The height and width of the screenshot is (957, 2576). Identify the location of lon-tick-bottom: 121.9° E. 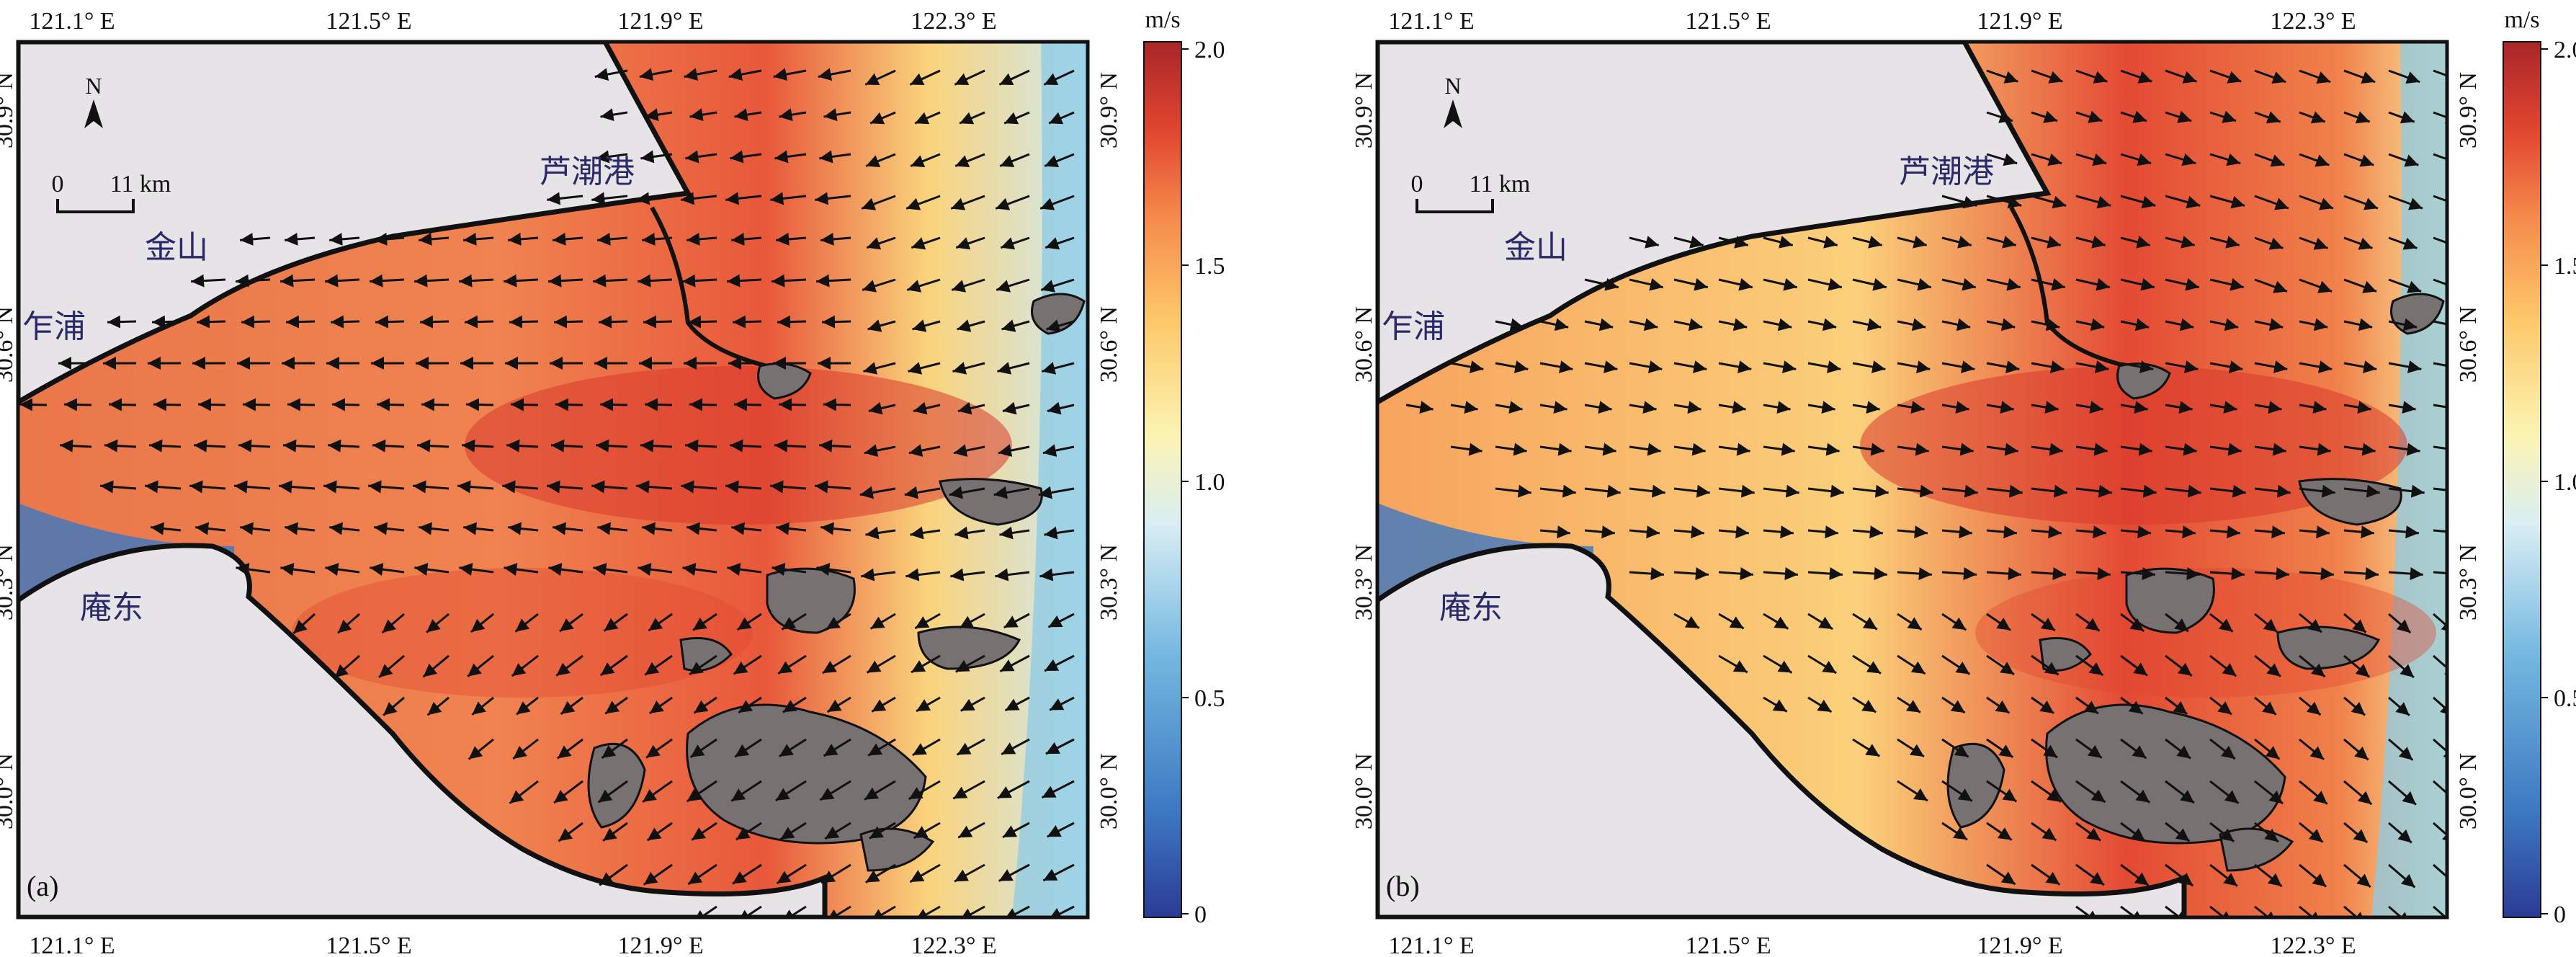
(660, 944).